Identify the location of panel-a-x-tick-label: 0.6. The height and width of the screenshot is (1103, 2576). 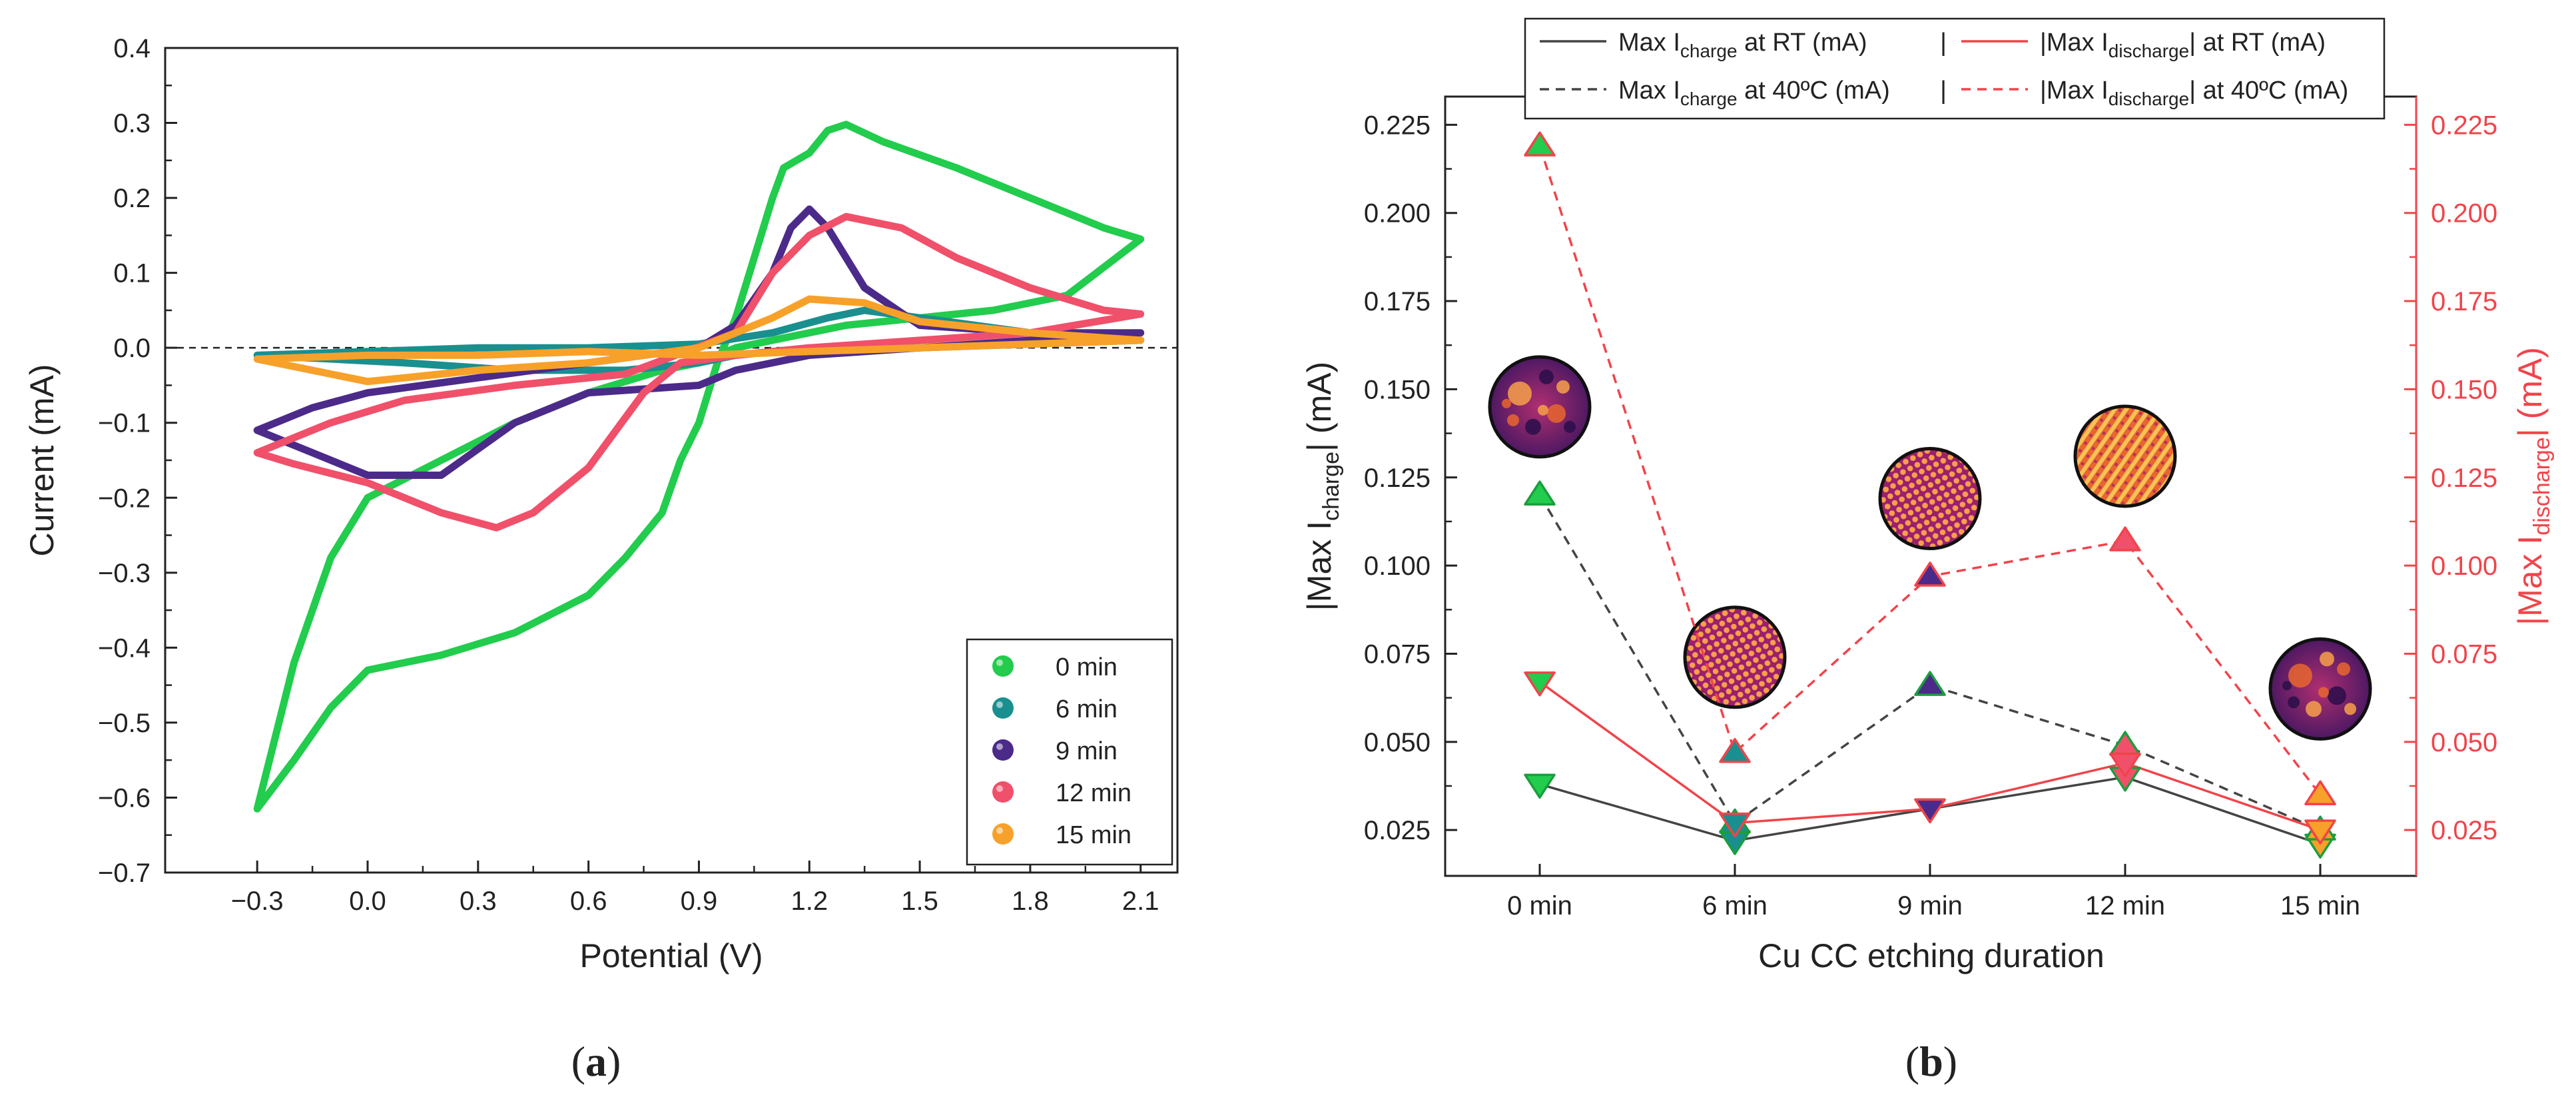
(588, 901).